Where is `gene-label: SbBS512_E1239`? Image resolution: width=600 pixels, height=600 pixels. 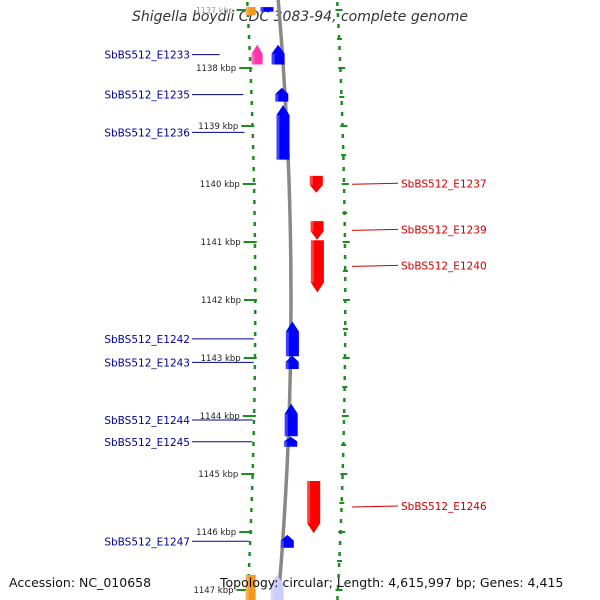
gene-label: SbBS512_E1239 is located at coordinates (444, 230).